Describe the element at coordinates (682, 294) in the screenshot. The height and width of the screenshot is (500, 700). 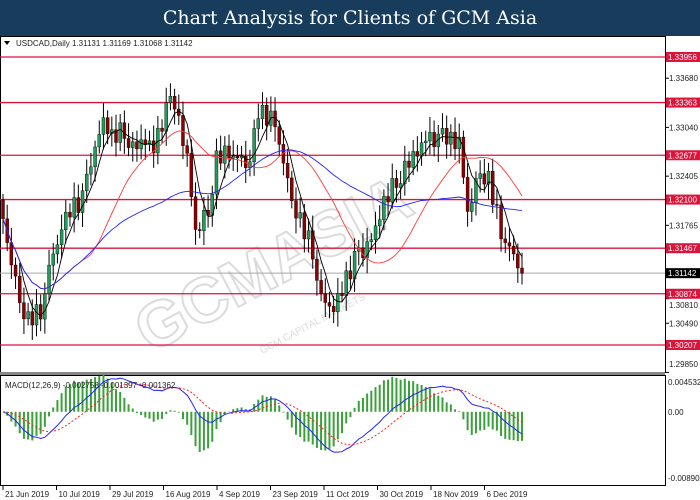
I see `level-price-label: 1.30874` at that location.